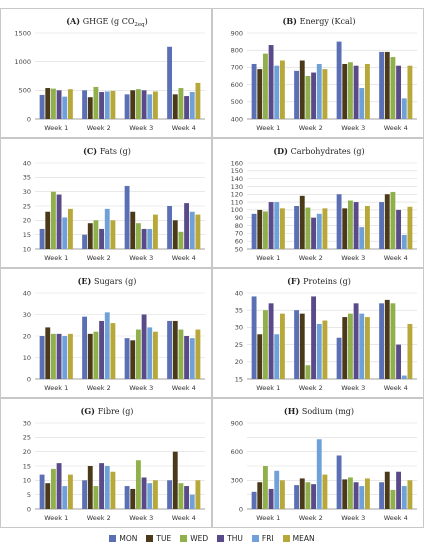  I want to click on y-tick-label: 140, so click(237, 179).